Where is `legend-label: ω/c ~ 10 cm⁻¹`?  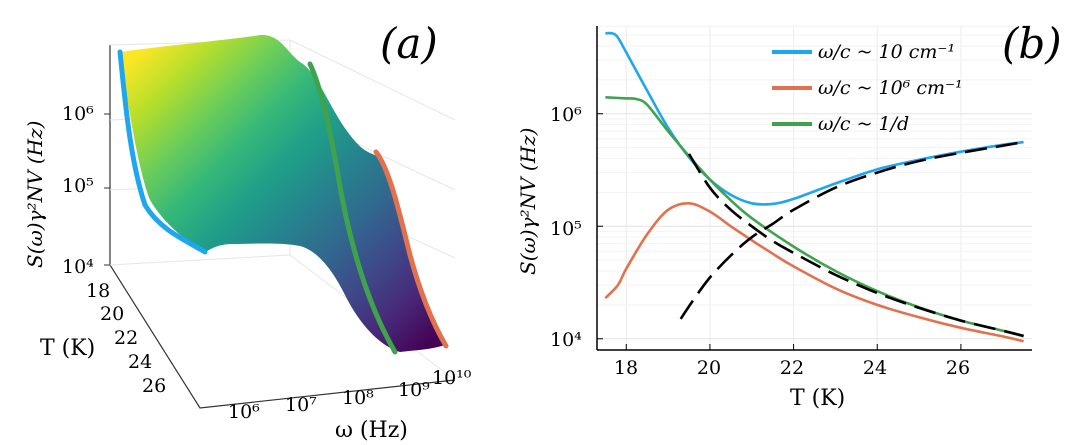 legend-label: ω/c ~ 10 cm⁻¹ is located at coordinates (886, 52).